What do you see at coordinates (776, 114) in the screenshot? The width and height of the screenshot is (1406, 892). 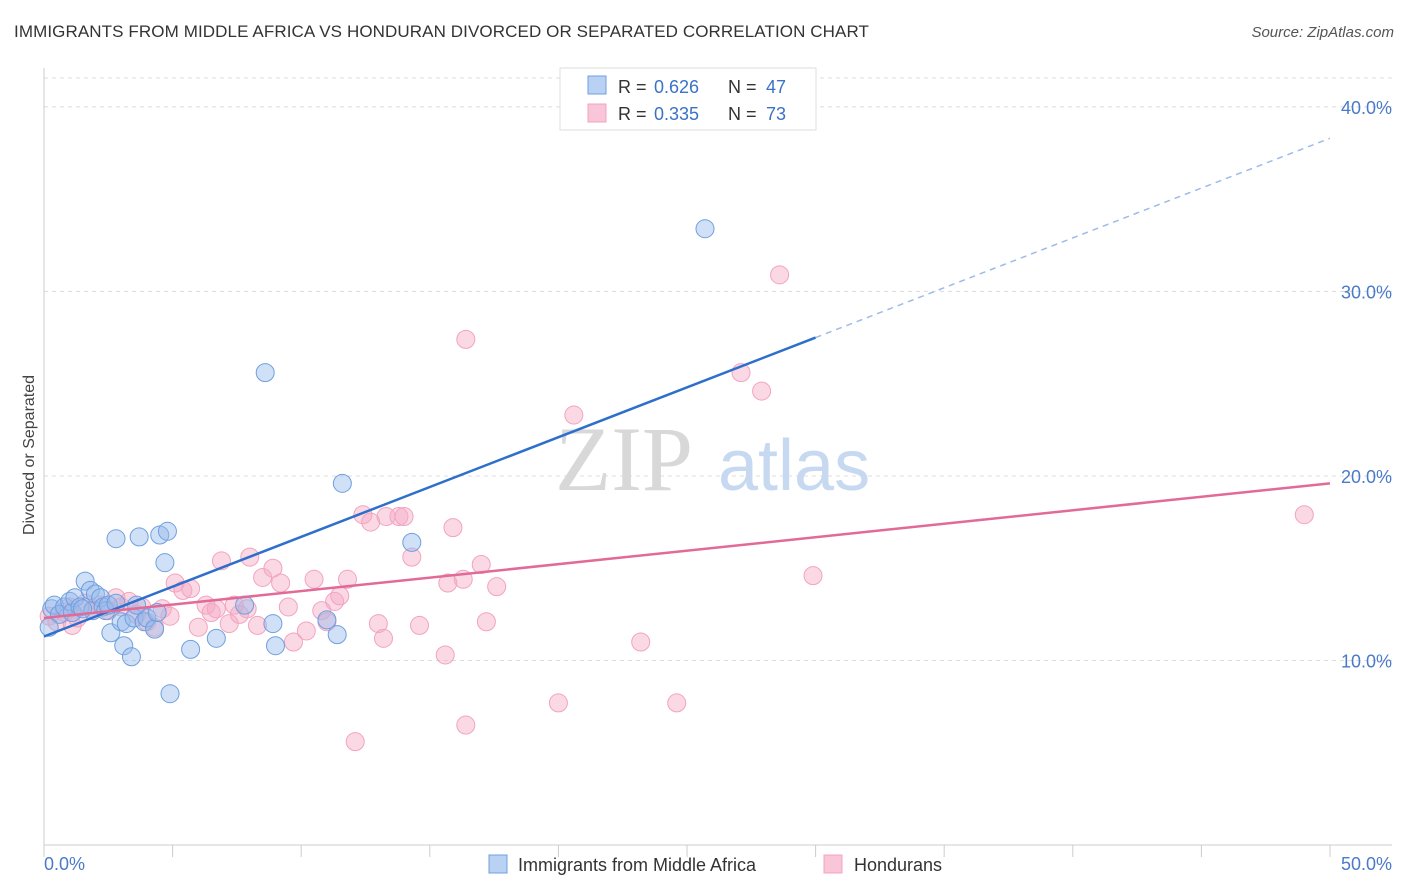 I see `legend-n-value-2: 73` at bounding box center [776, 114].